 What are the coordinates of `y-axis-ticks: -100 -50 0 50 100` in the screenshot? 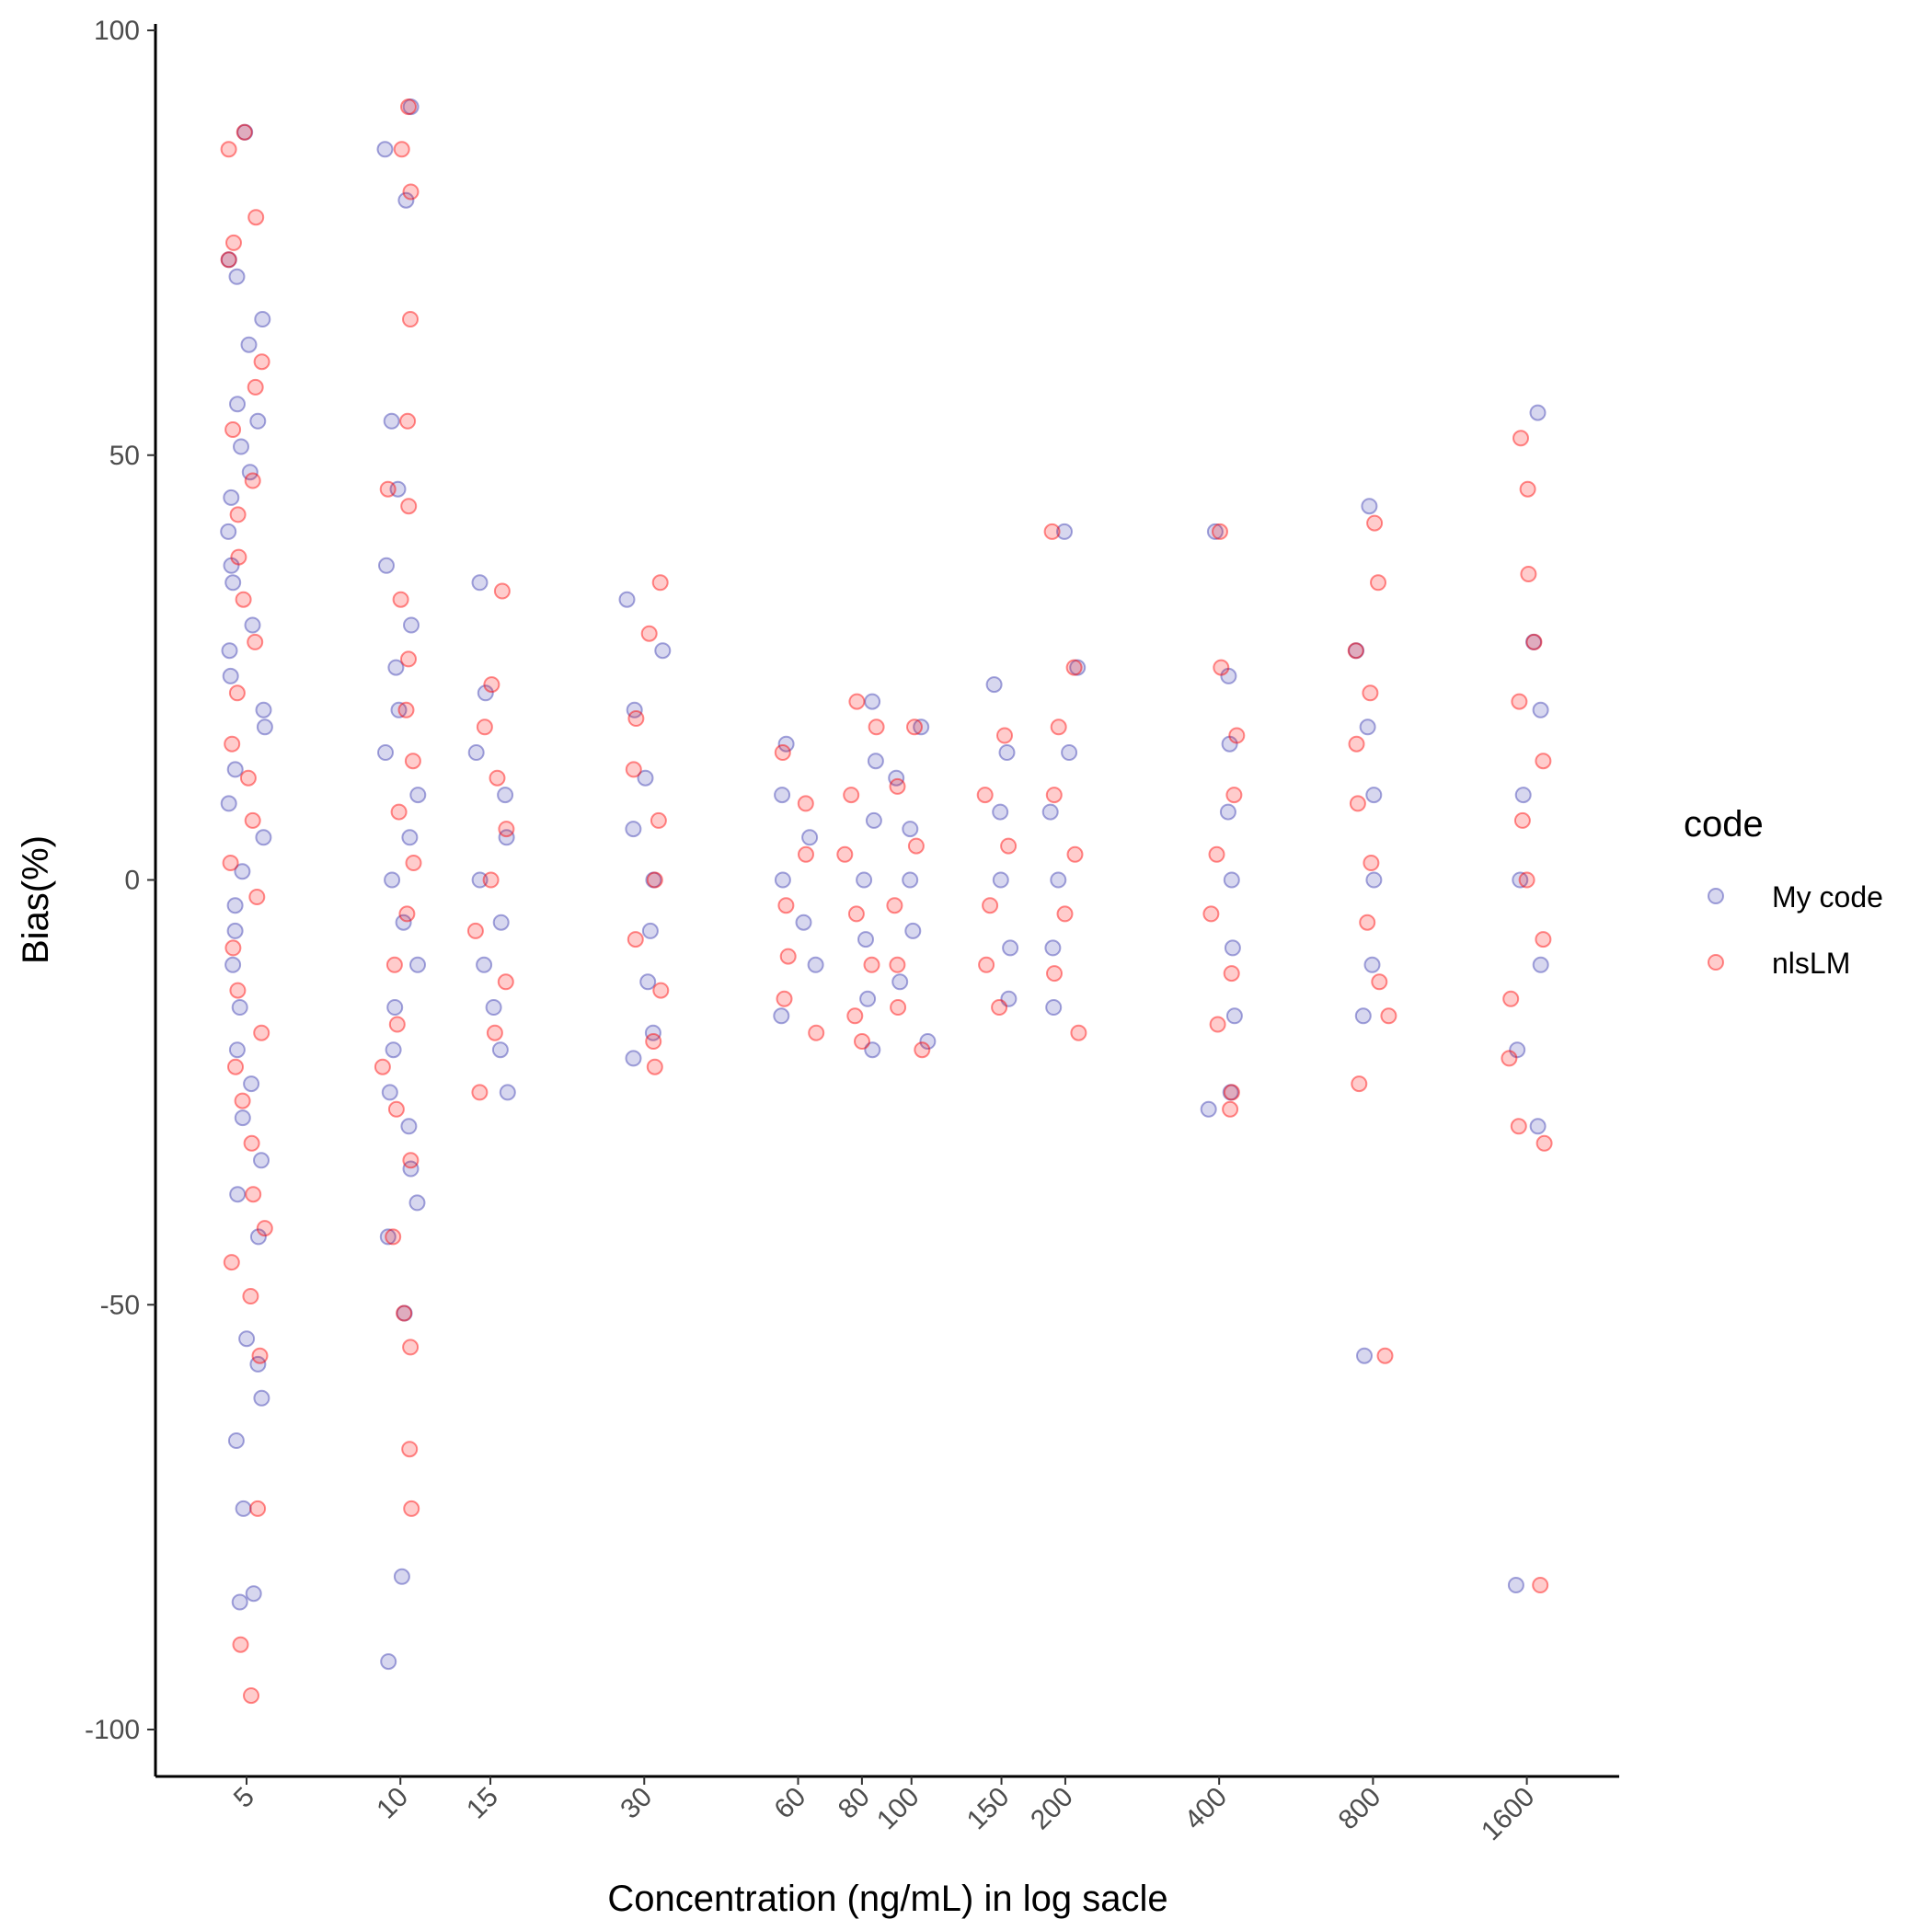 It's located at (120, 881).